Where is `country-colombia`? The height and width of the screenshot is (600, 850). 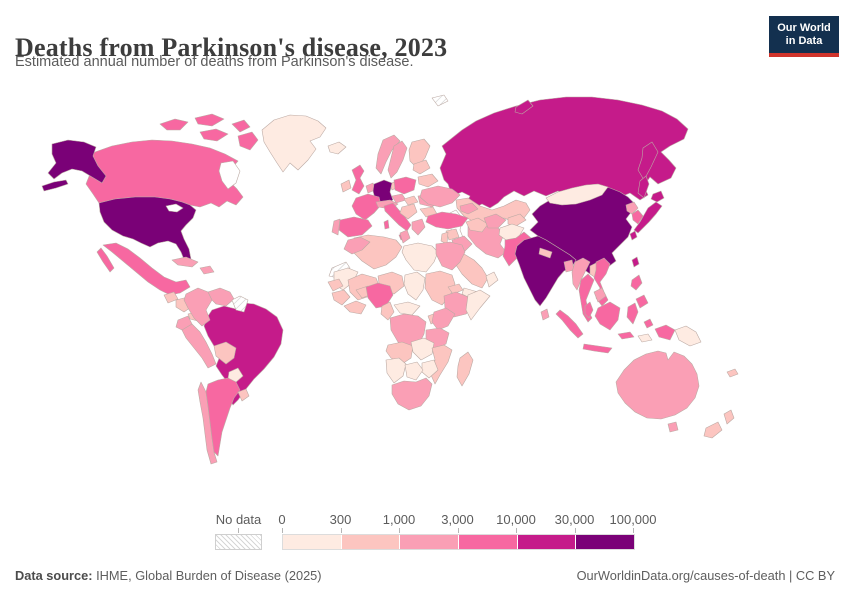
country-colombia is located at coordinates (198, 307).